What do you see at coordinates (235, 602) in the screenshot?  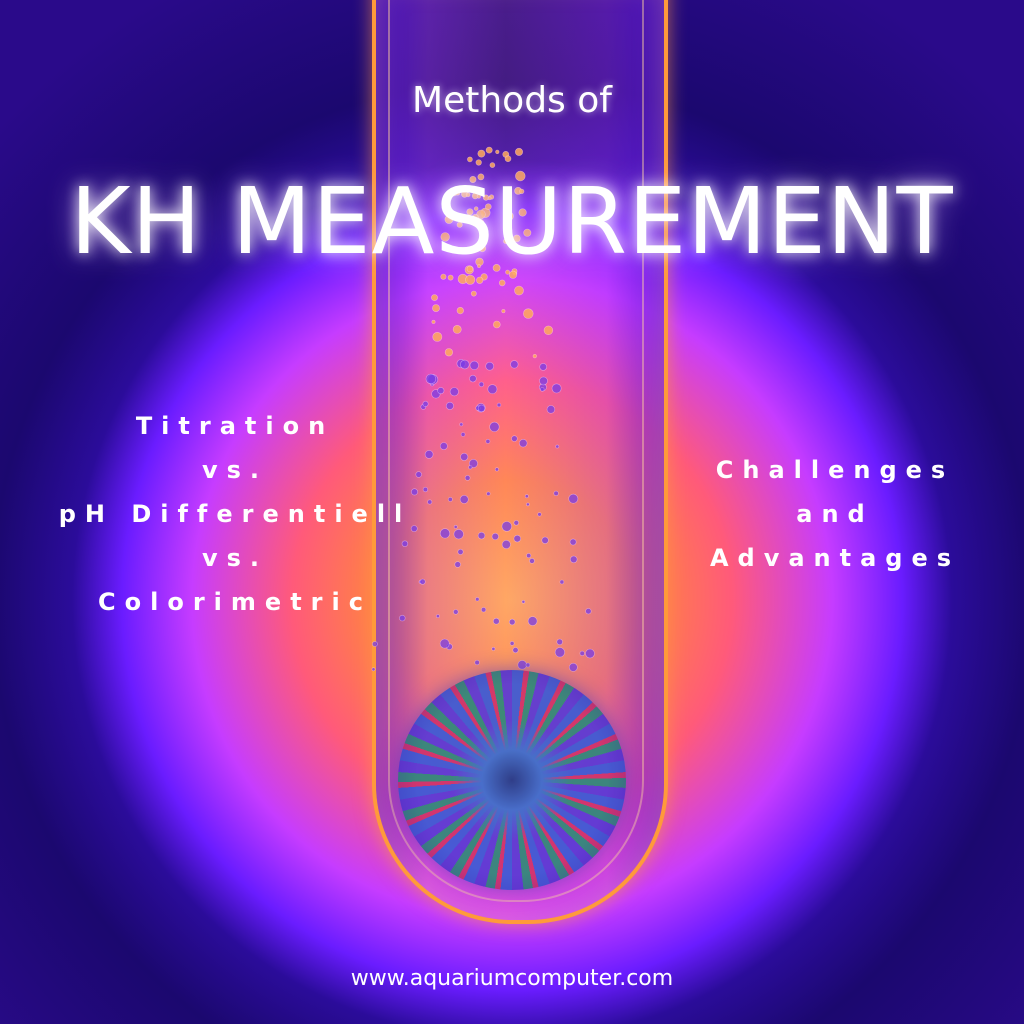 I see `method-line: Colorimetric` at bounding box center [235, 602].